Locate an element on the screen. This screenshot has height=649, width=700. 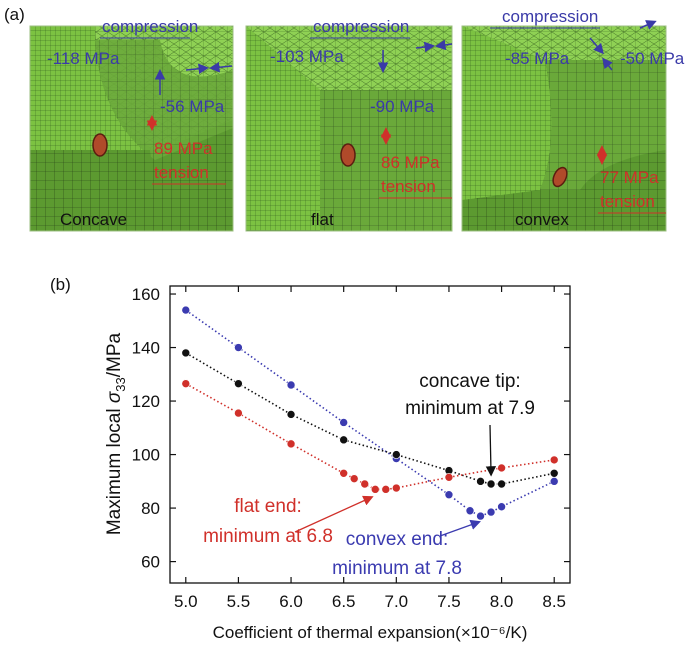
series-line-flat is located at coordinates (370, 437).